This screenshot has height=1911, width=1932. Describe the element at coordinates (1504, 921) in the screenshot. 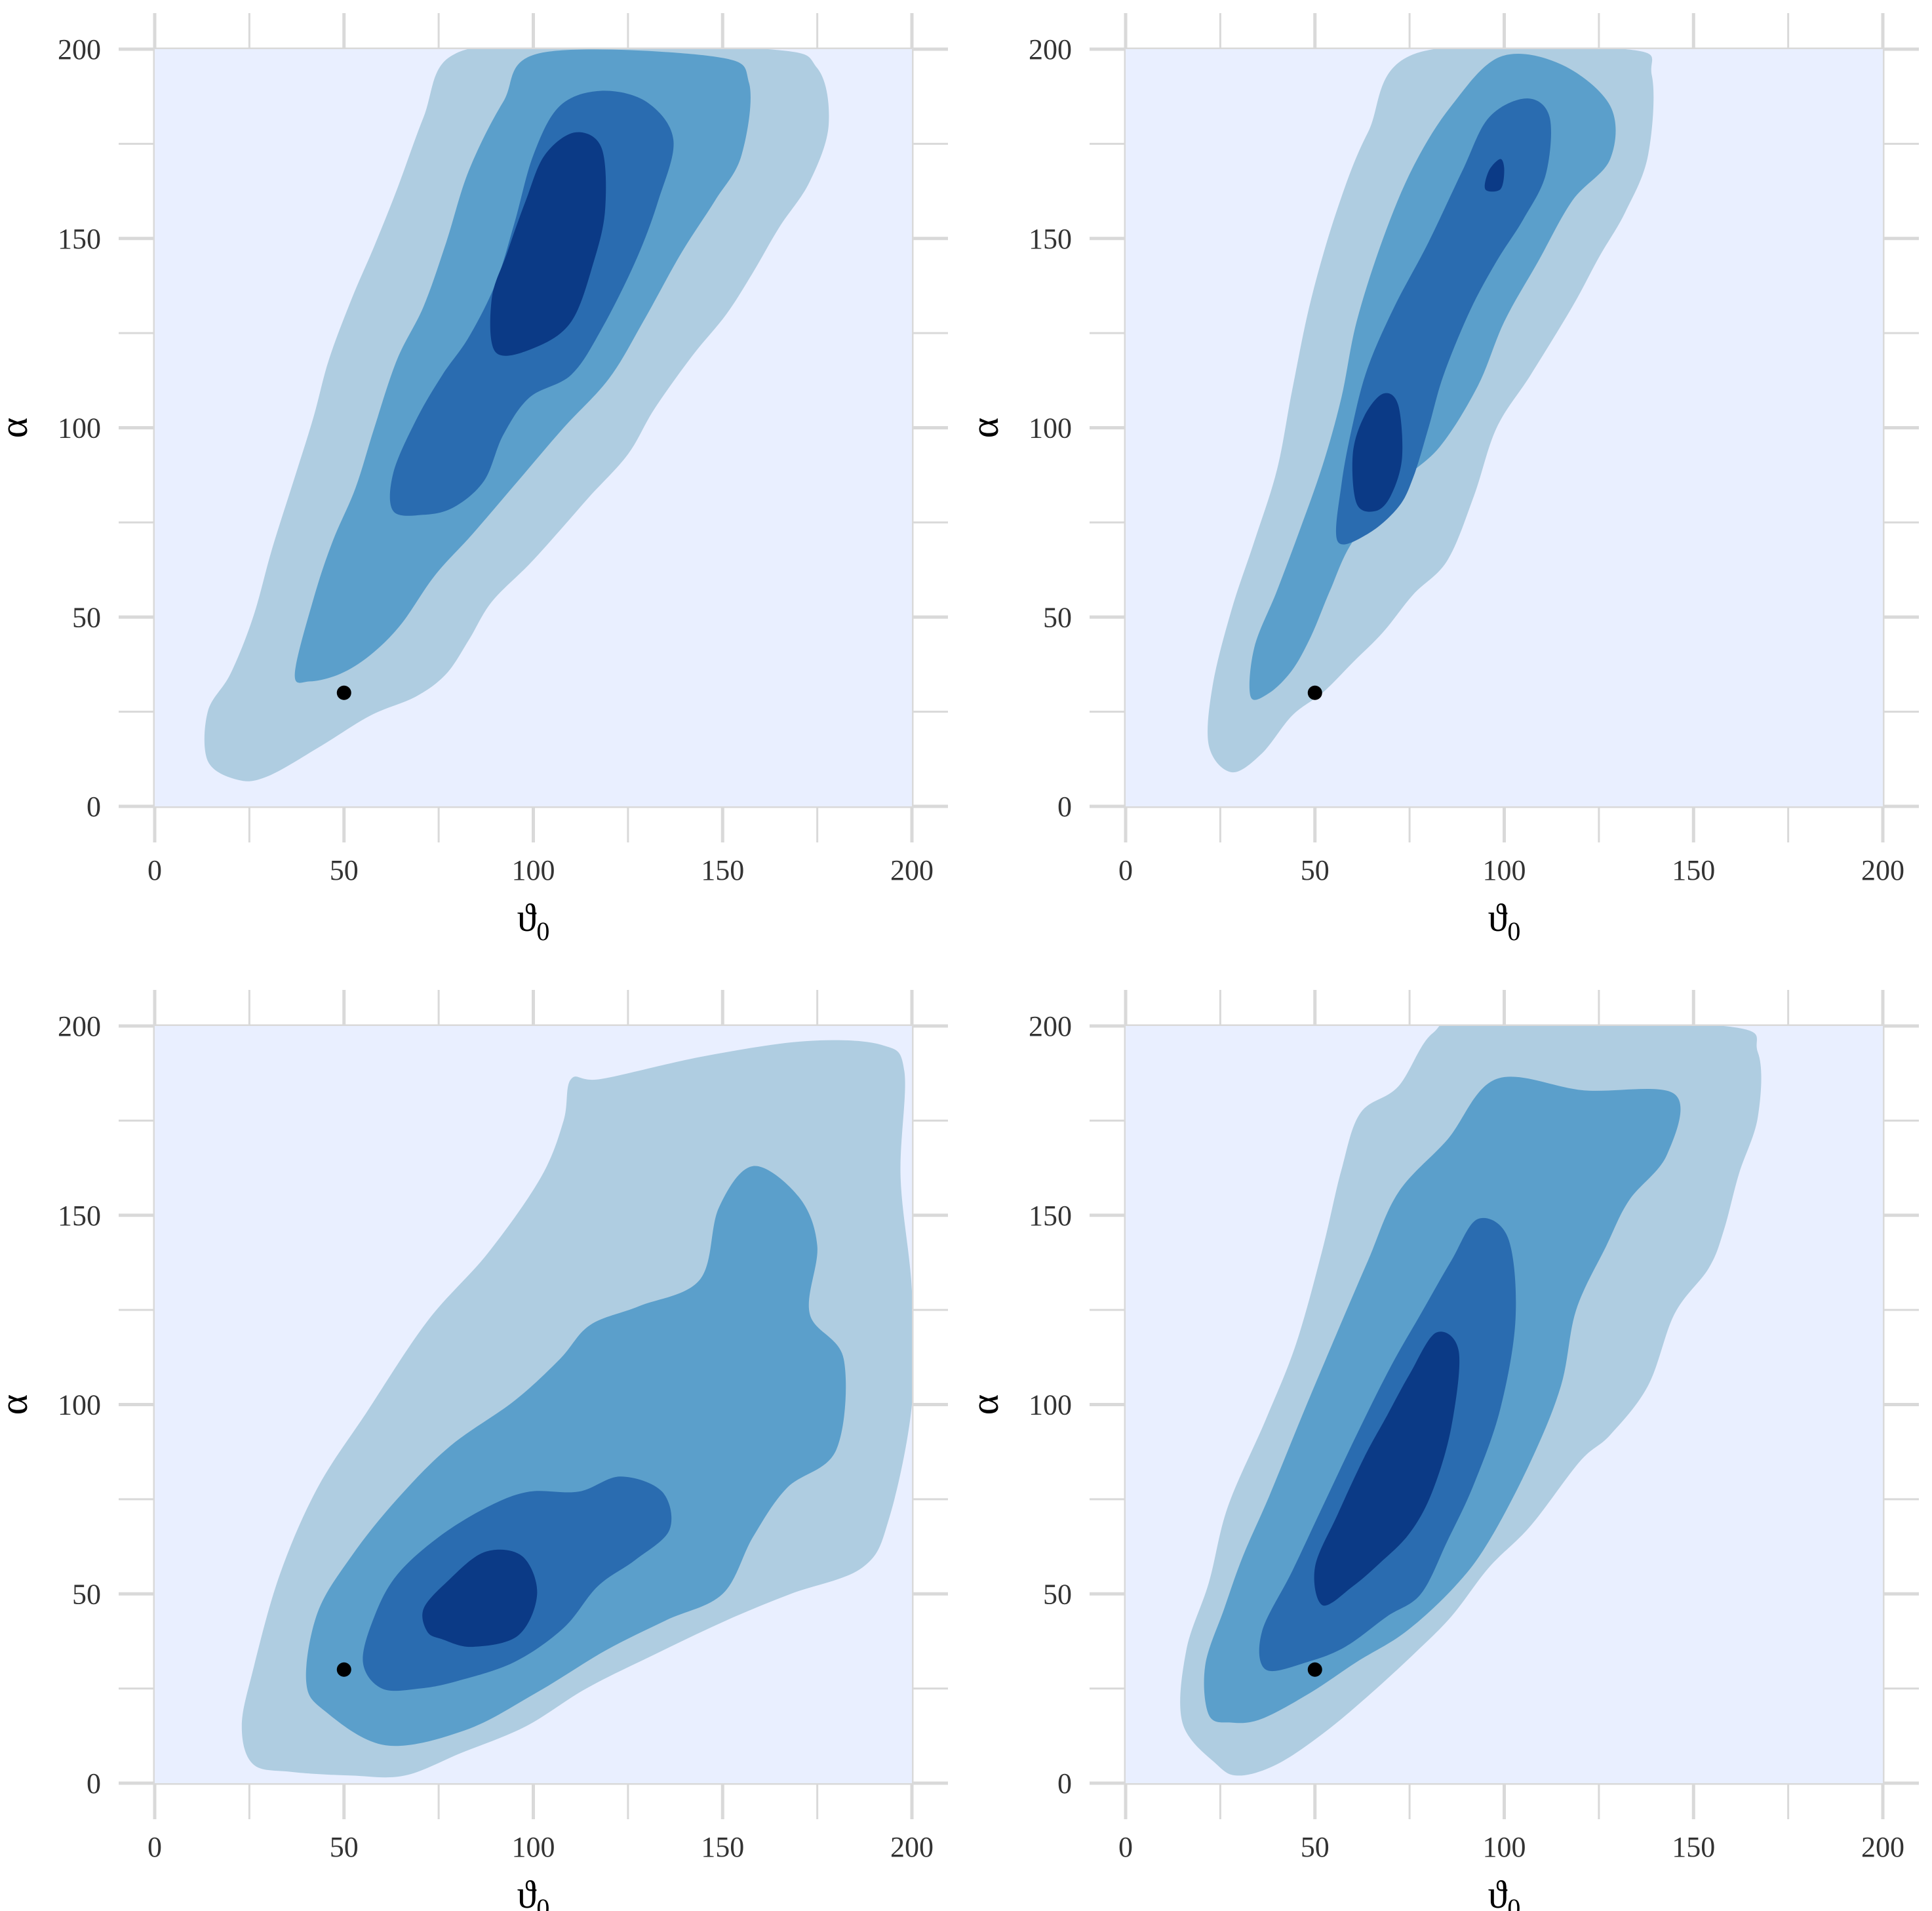

I see `panel-top-right-x-axis-title: ϑ0` at that location.